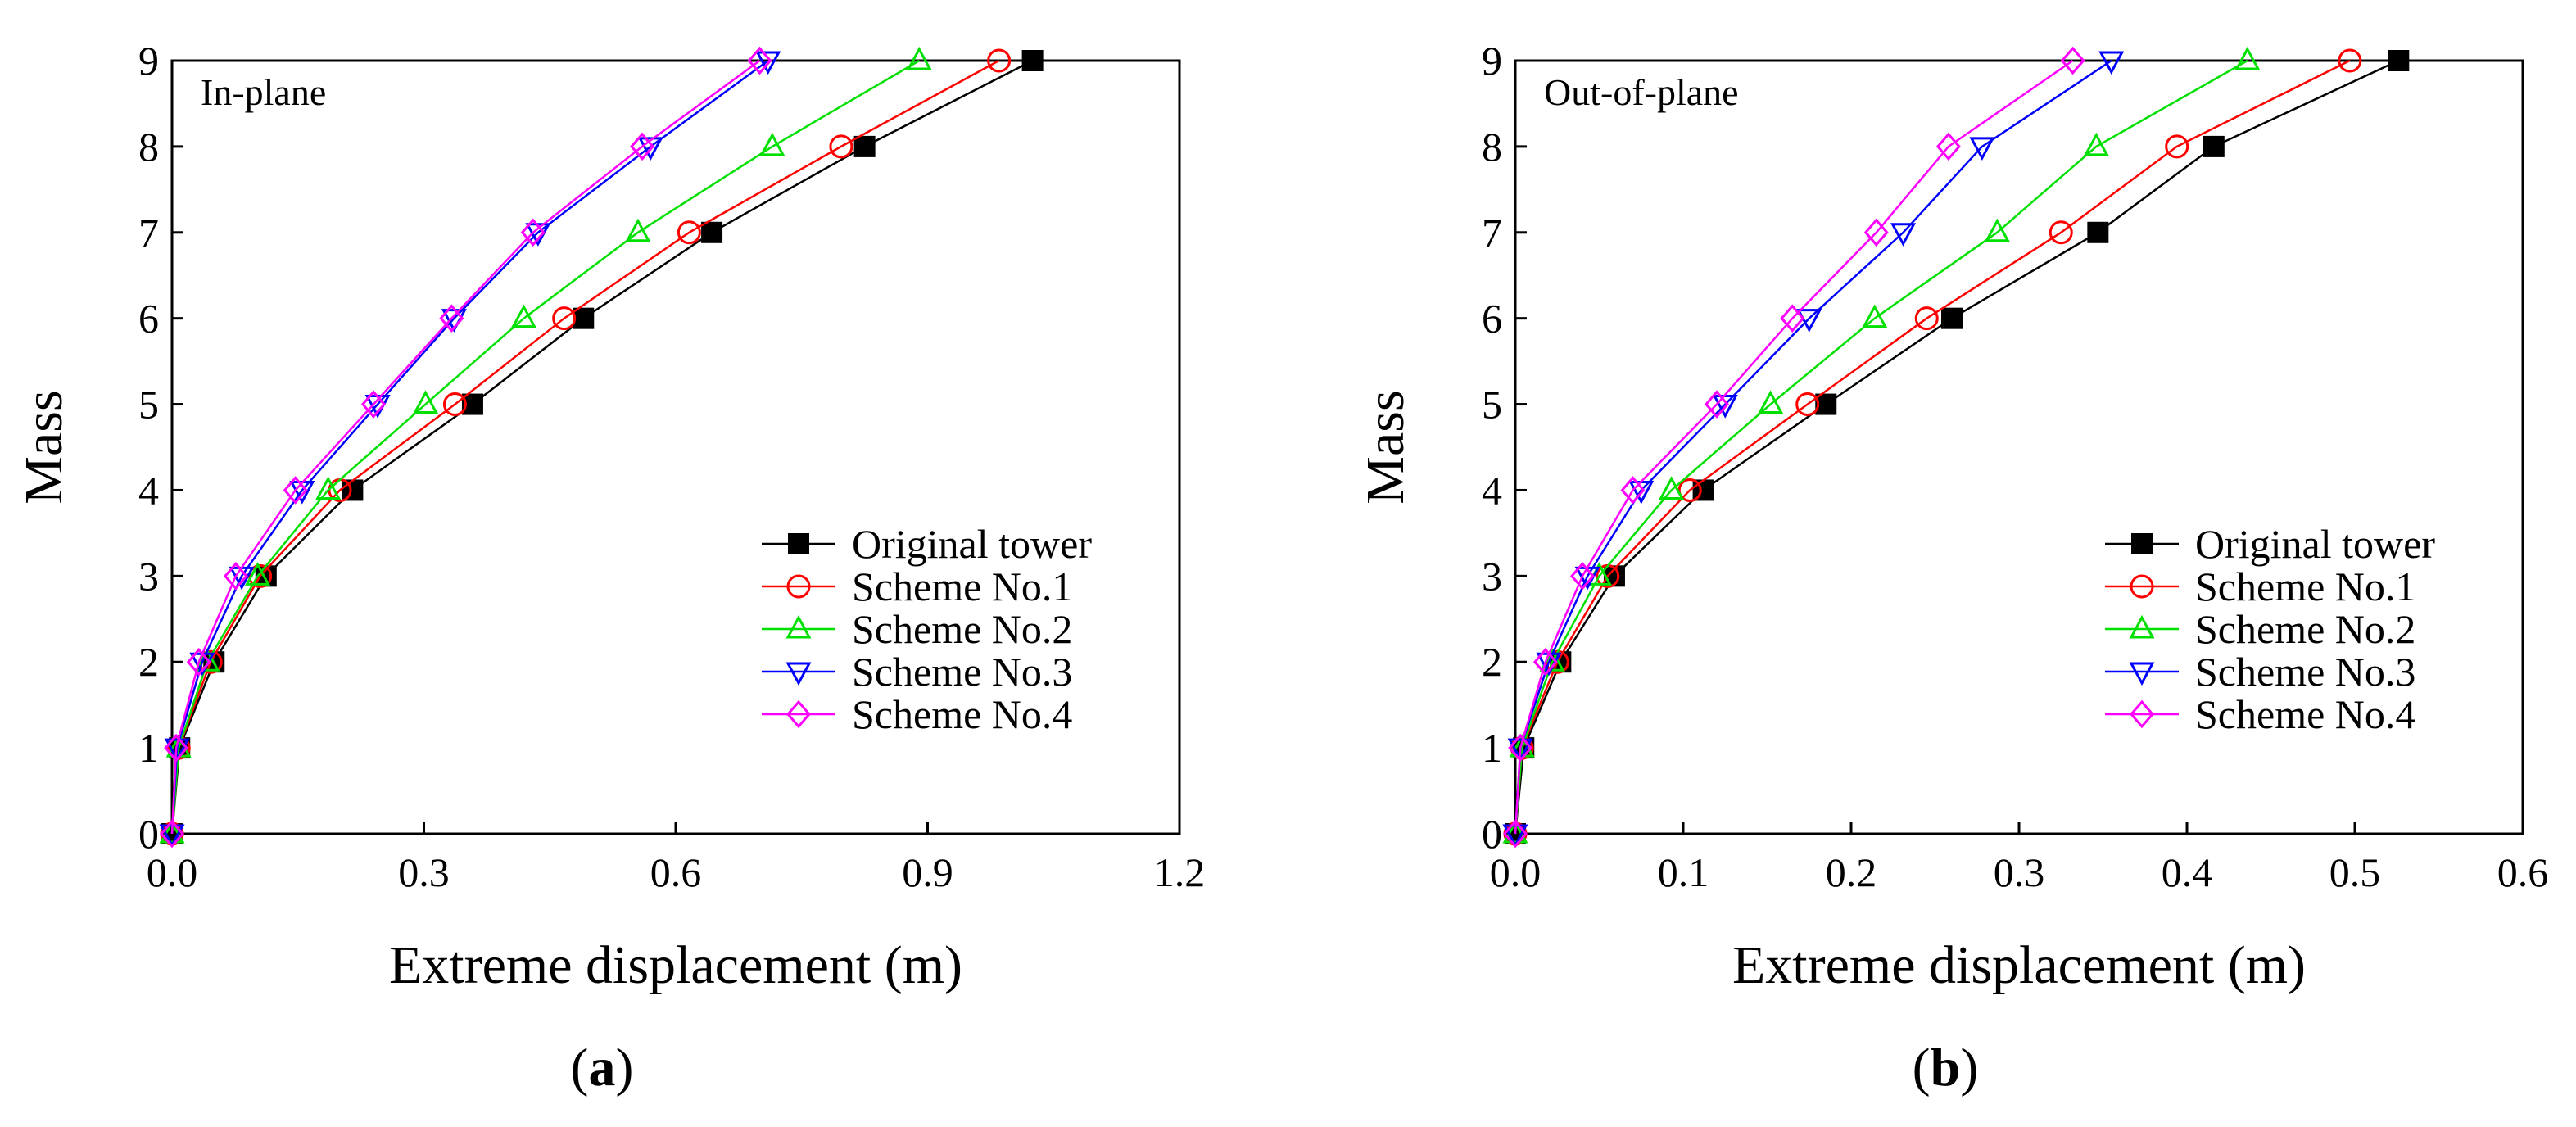 The image size is (2576, 1127). I want to click on y-tick-label: 7, so click(148, 233).